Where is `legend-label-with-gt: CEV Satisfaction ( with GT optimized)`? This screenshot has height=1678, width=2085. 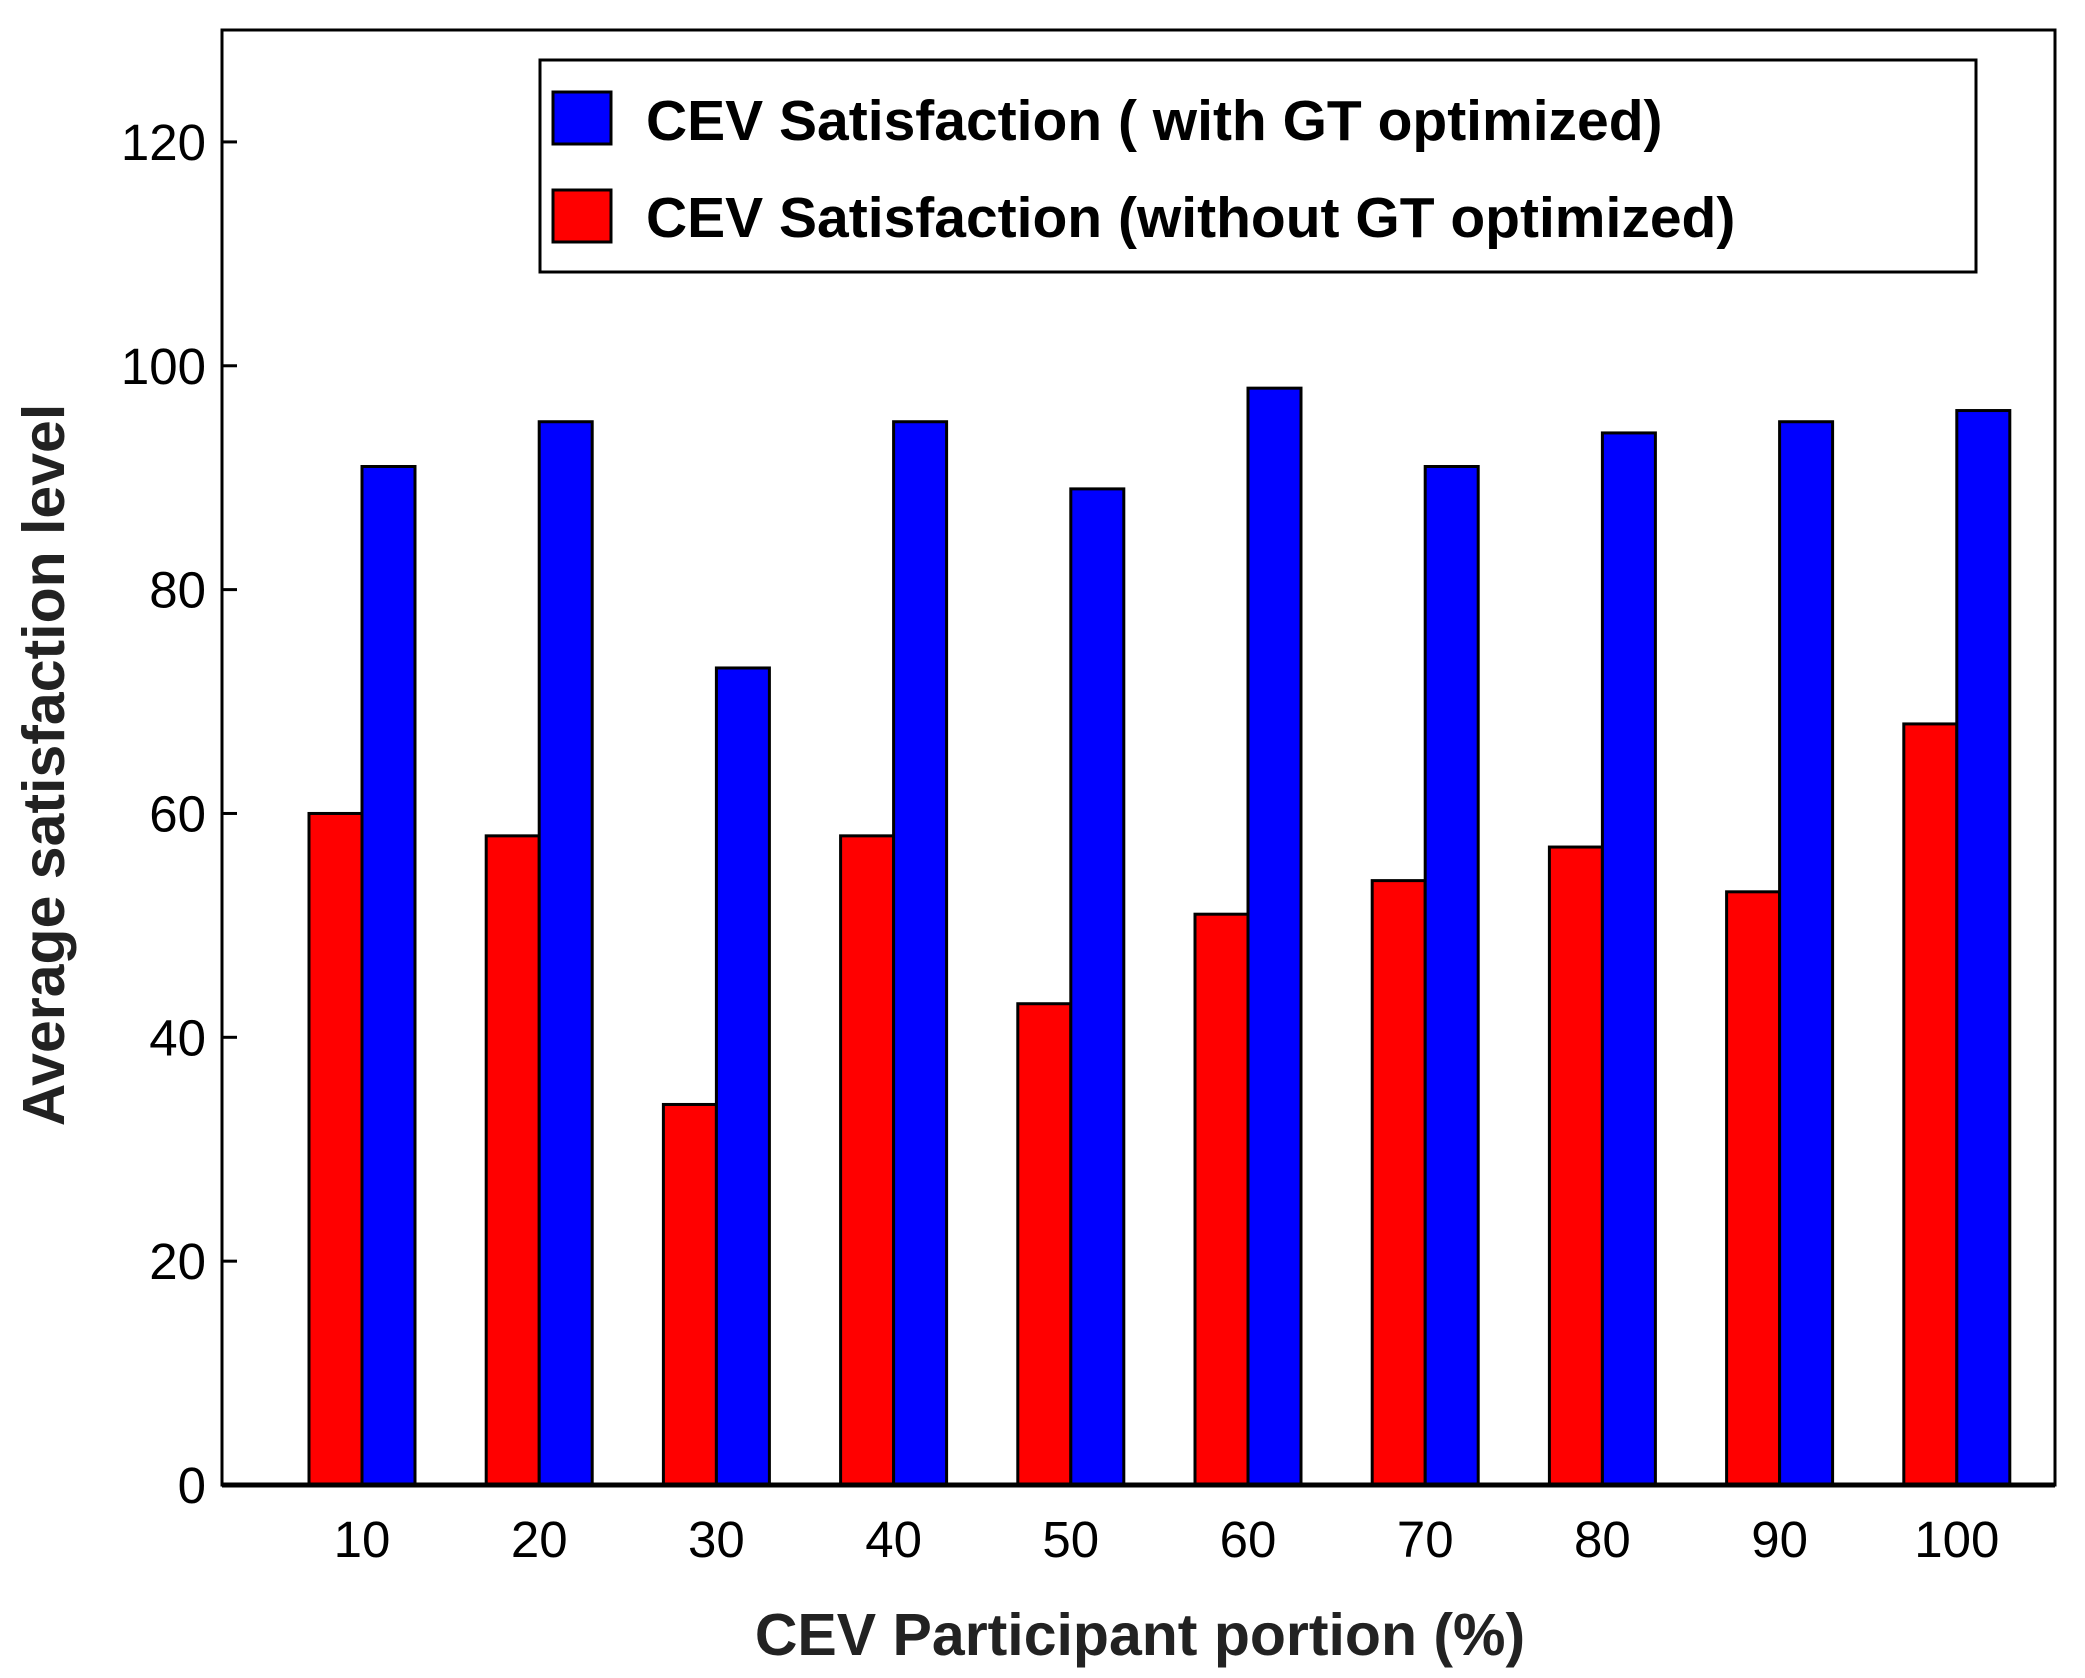
legend-label-with-gt: CEV Satisfaction ( with GT optimized) is located at coordinates (1154, 121).